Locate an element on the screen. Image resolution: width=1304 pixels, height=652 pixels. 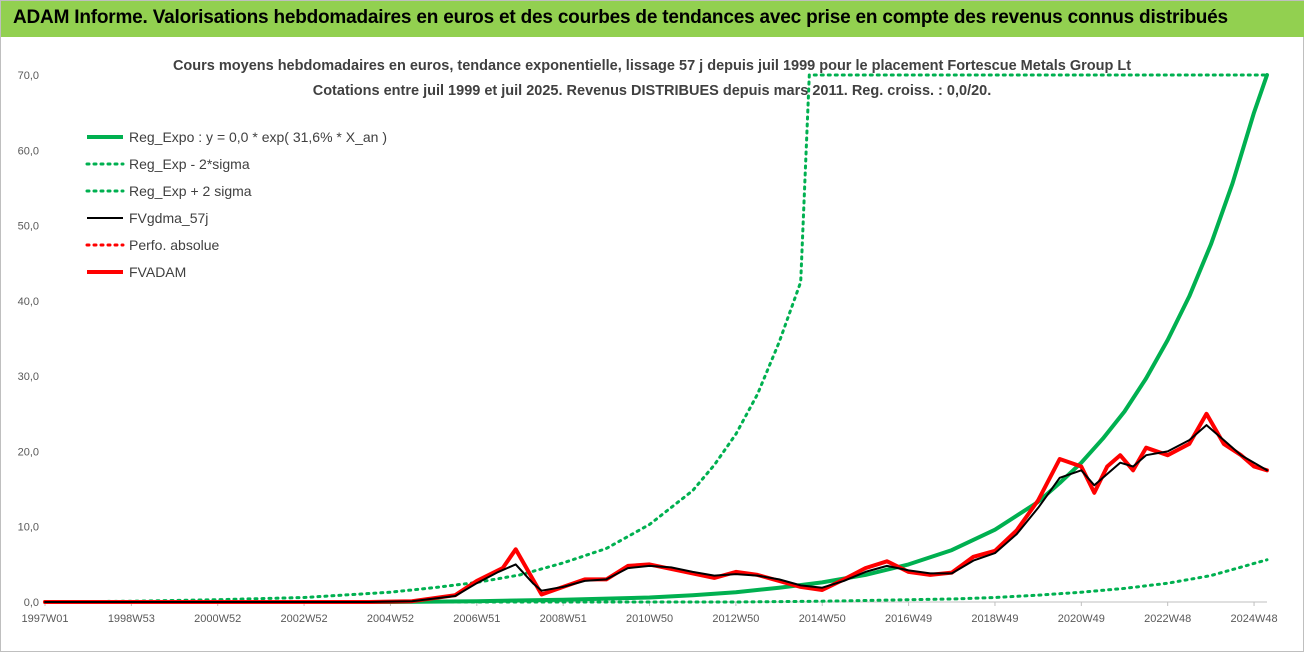
x-tick-label: 2002W52 is located at coordinates (304, 619).